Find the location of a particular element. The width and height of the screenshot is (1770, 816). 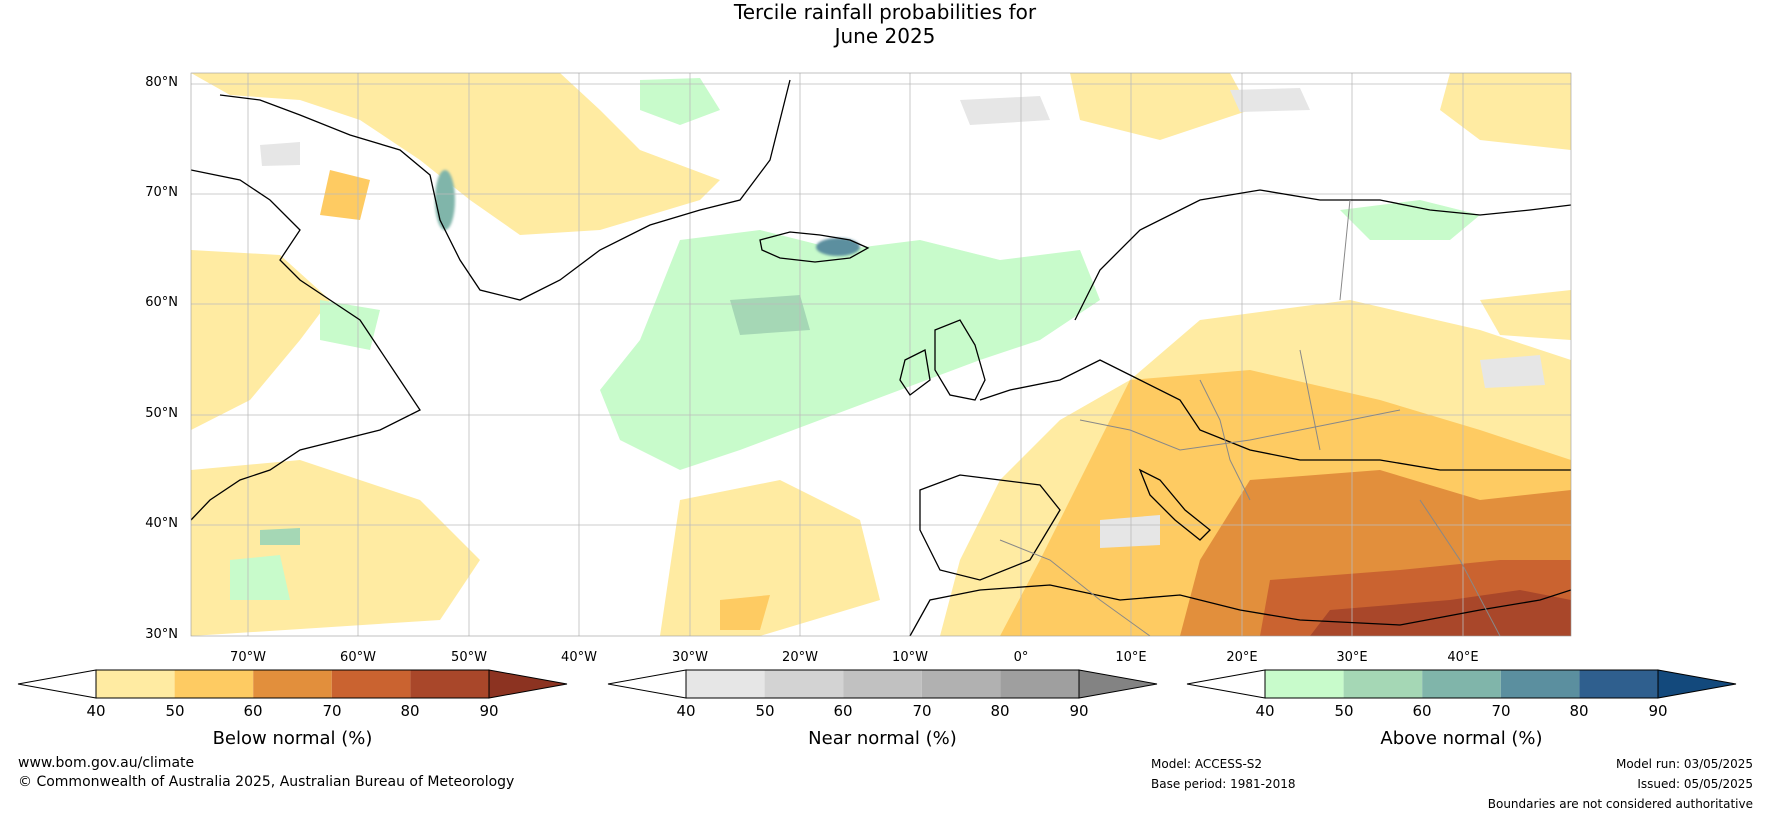

lon-label: 60°W is located at coordinates (358, 657).